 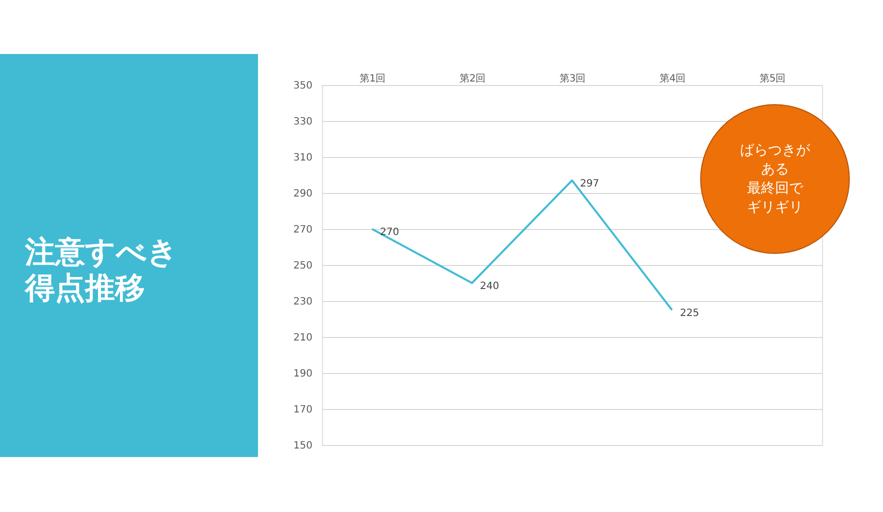 I want to click on y-tick-label: 290, so click(x=302, y=194).